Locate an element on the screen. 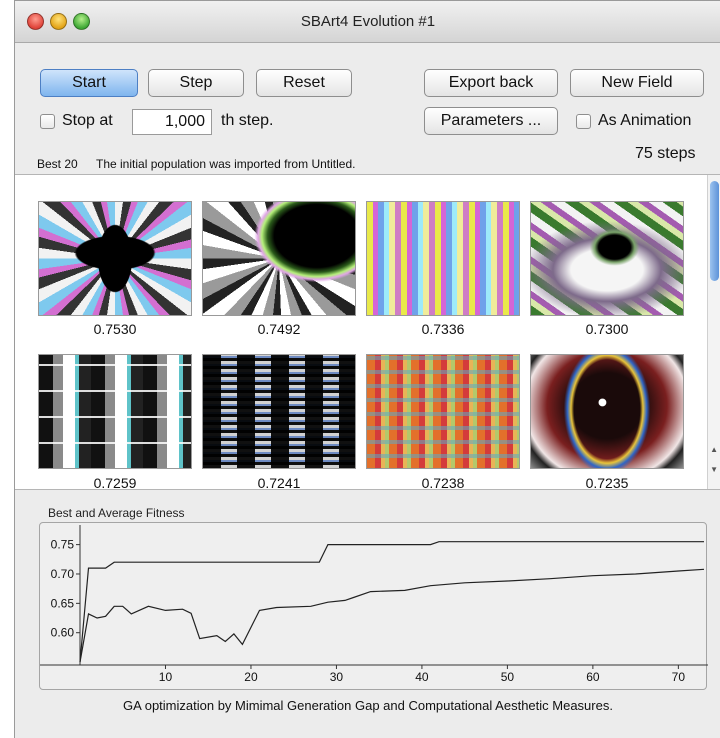 The image size is (720, 738). stop-at-checkbox is located at coordinates (47, 121).